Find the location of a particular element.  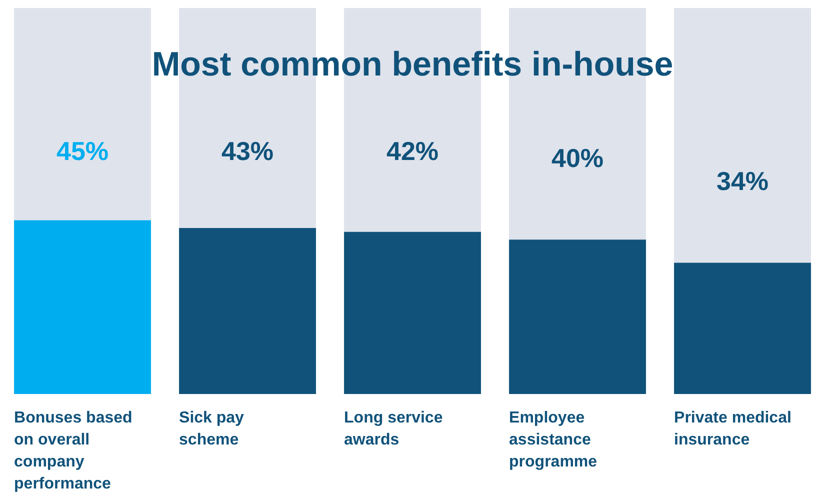

x-tick-label: Bonuses based on overall company performance is located at coordinates (73, 450).